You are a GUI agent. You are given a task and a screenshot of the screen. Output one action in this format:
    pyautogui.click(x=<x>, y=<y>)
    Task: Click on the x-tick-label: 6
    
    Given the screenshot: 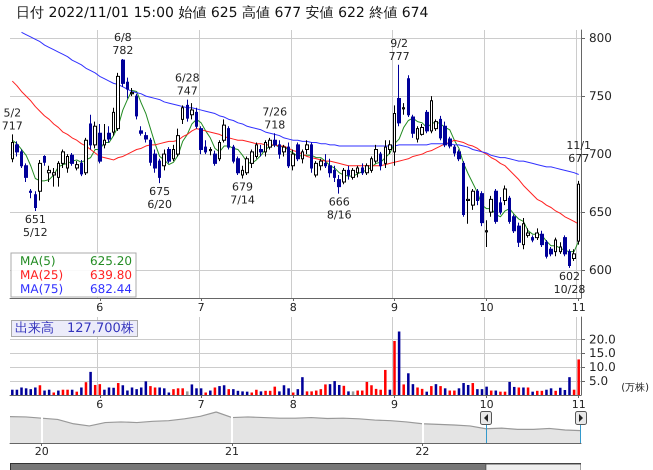 What is the action you would take?
    pyautogui.click(x=100, y=307)
    